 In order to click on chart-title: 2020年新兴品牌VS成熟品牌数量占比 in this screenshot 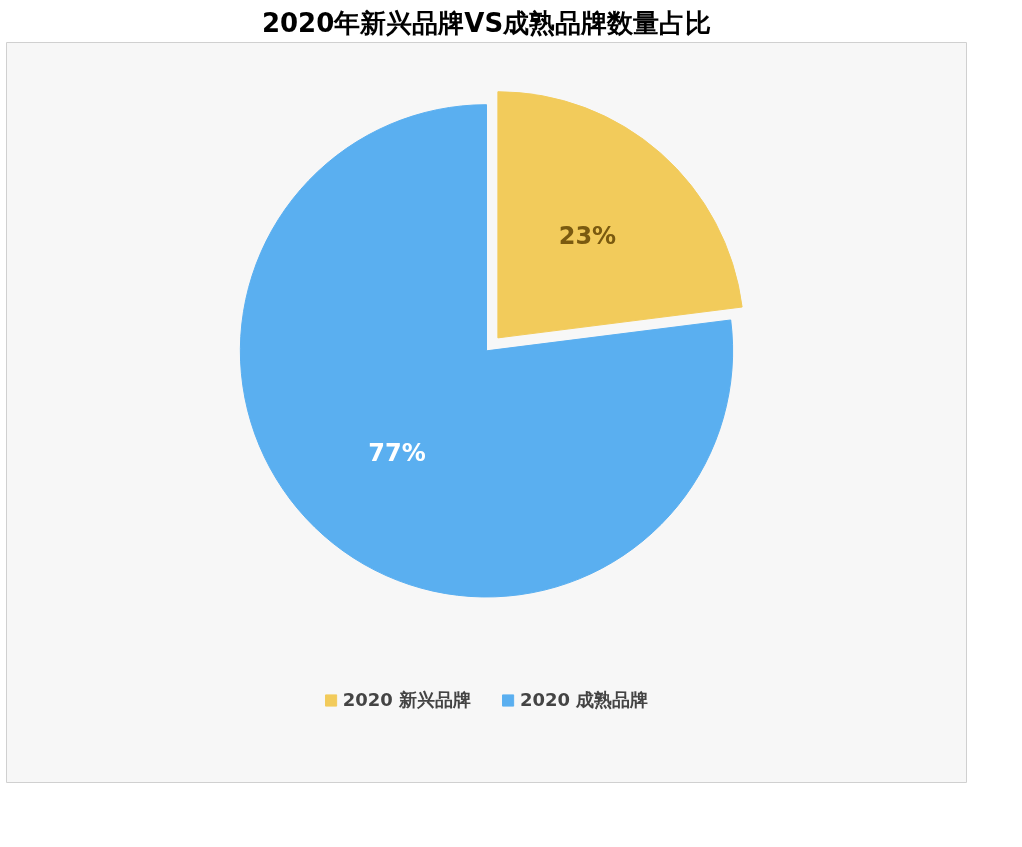, I will do `click(486, 22)`.